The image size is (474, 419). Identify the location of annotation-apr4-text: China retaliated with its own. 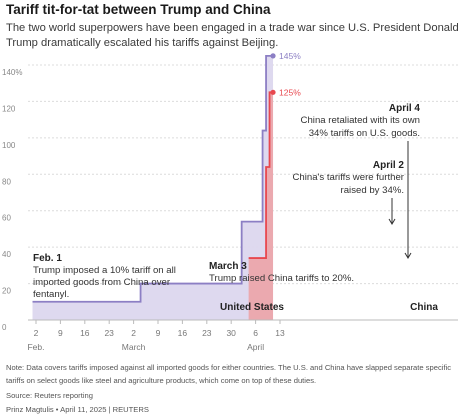
(360, 120).